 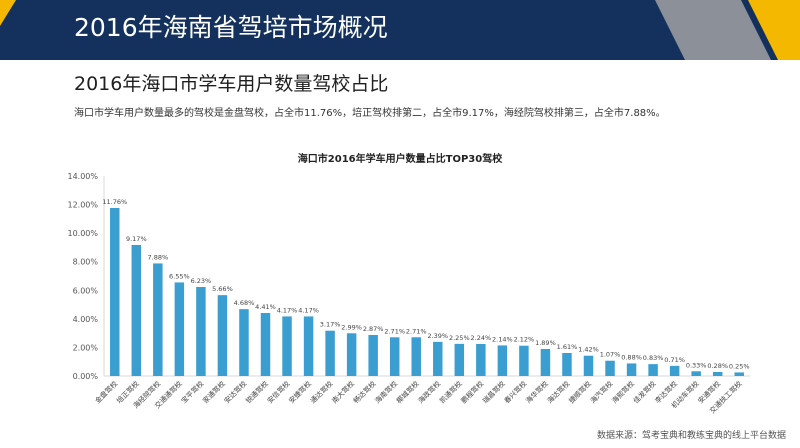 What do you see at coordinates (86, 376) in the screenshot?
I see `y-tick-label: 0.00%` at bounding box center [86, 376].